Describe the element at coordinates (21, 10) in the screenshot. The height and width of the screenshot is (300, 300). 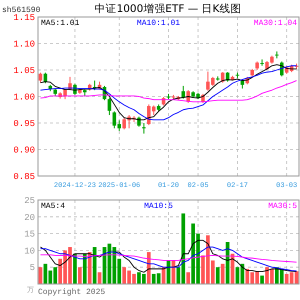
I see `chart-subtitle: sh561590` at that location.